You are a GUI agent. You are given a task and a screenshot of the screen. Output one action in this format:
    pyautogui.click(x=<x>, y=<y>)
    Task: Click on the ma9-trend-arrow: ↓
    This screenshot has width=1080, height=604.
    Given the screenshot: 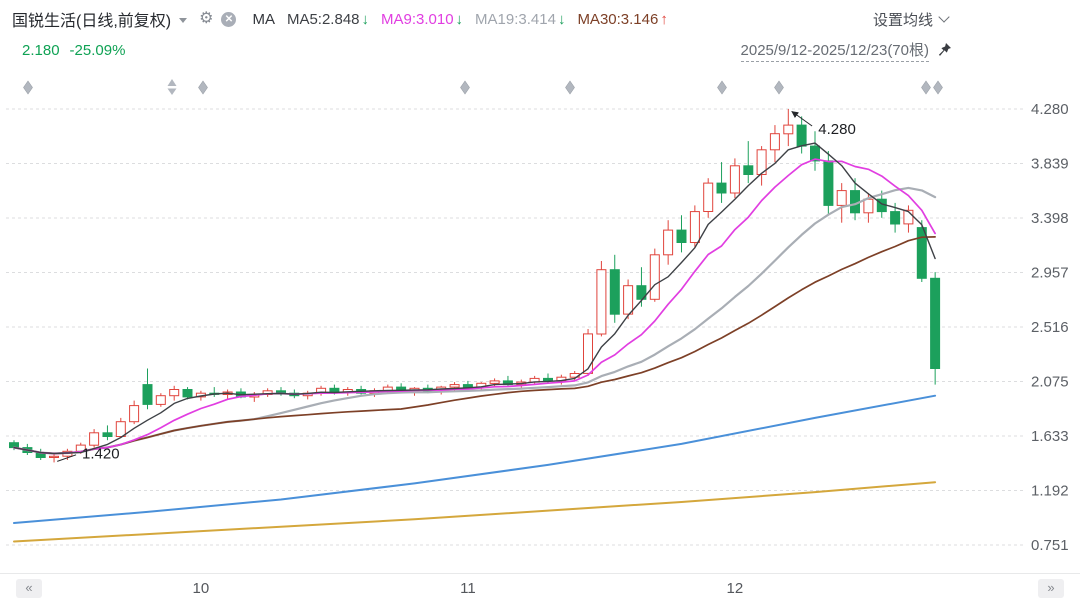 What is the action you would take?
    pyautogui.click(x=459, y=19)
    